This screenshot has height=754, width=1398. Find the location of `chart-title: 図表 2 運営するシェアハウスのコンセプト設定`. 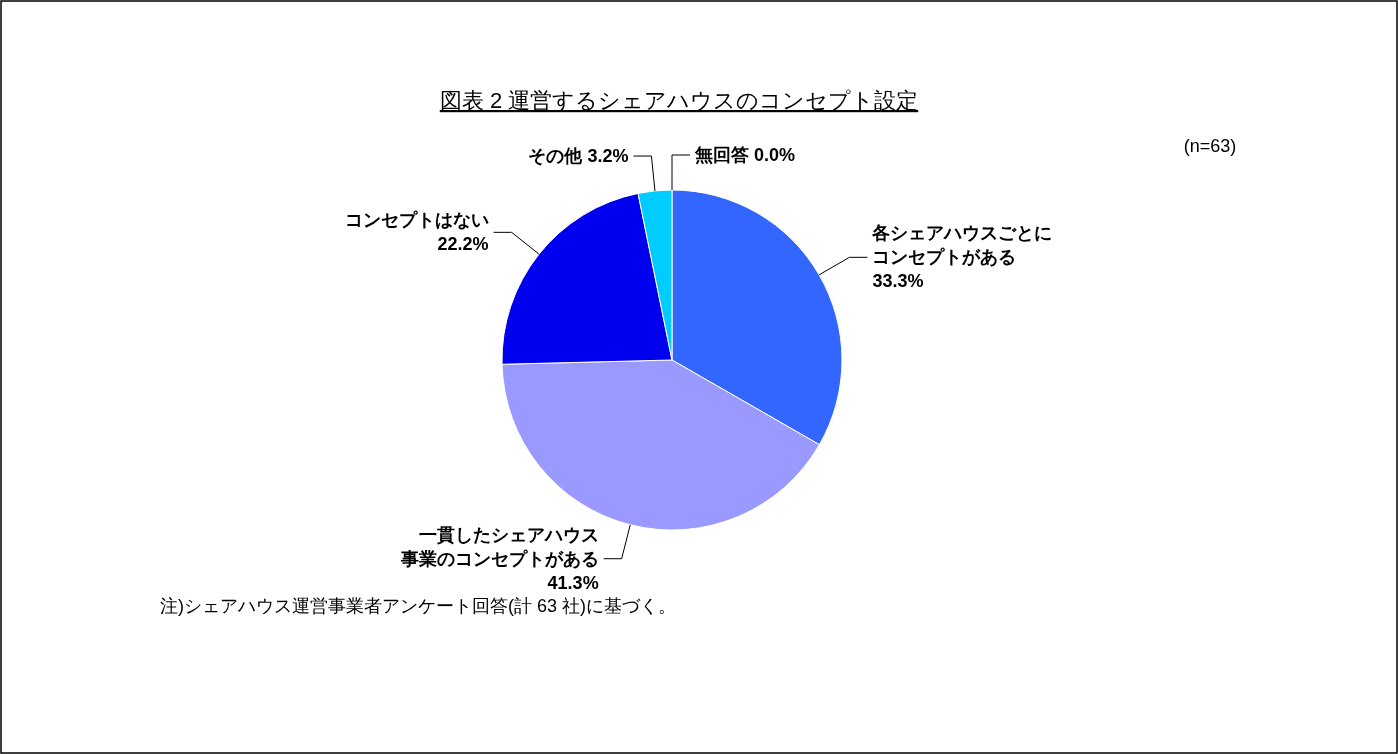

chart-title: 図表 2 運営するシェアハウスのコンセプト設定 is located at coordinates (679, 100).